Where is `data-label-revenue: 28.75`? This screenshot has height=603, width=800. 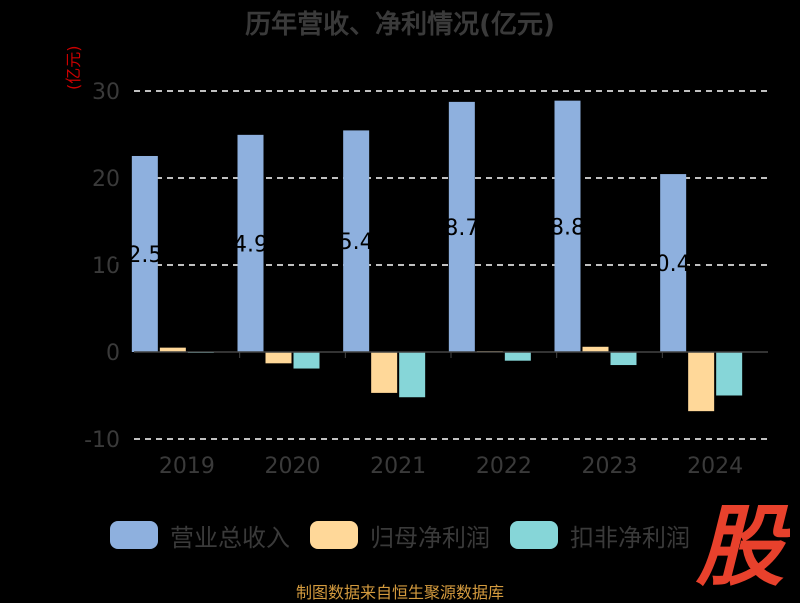 data-label-revenue: 28.75 is located at coordinates (461, 228).